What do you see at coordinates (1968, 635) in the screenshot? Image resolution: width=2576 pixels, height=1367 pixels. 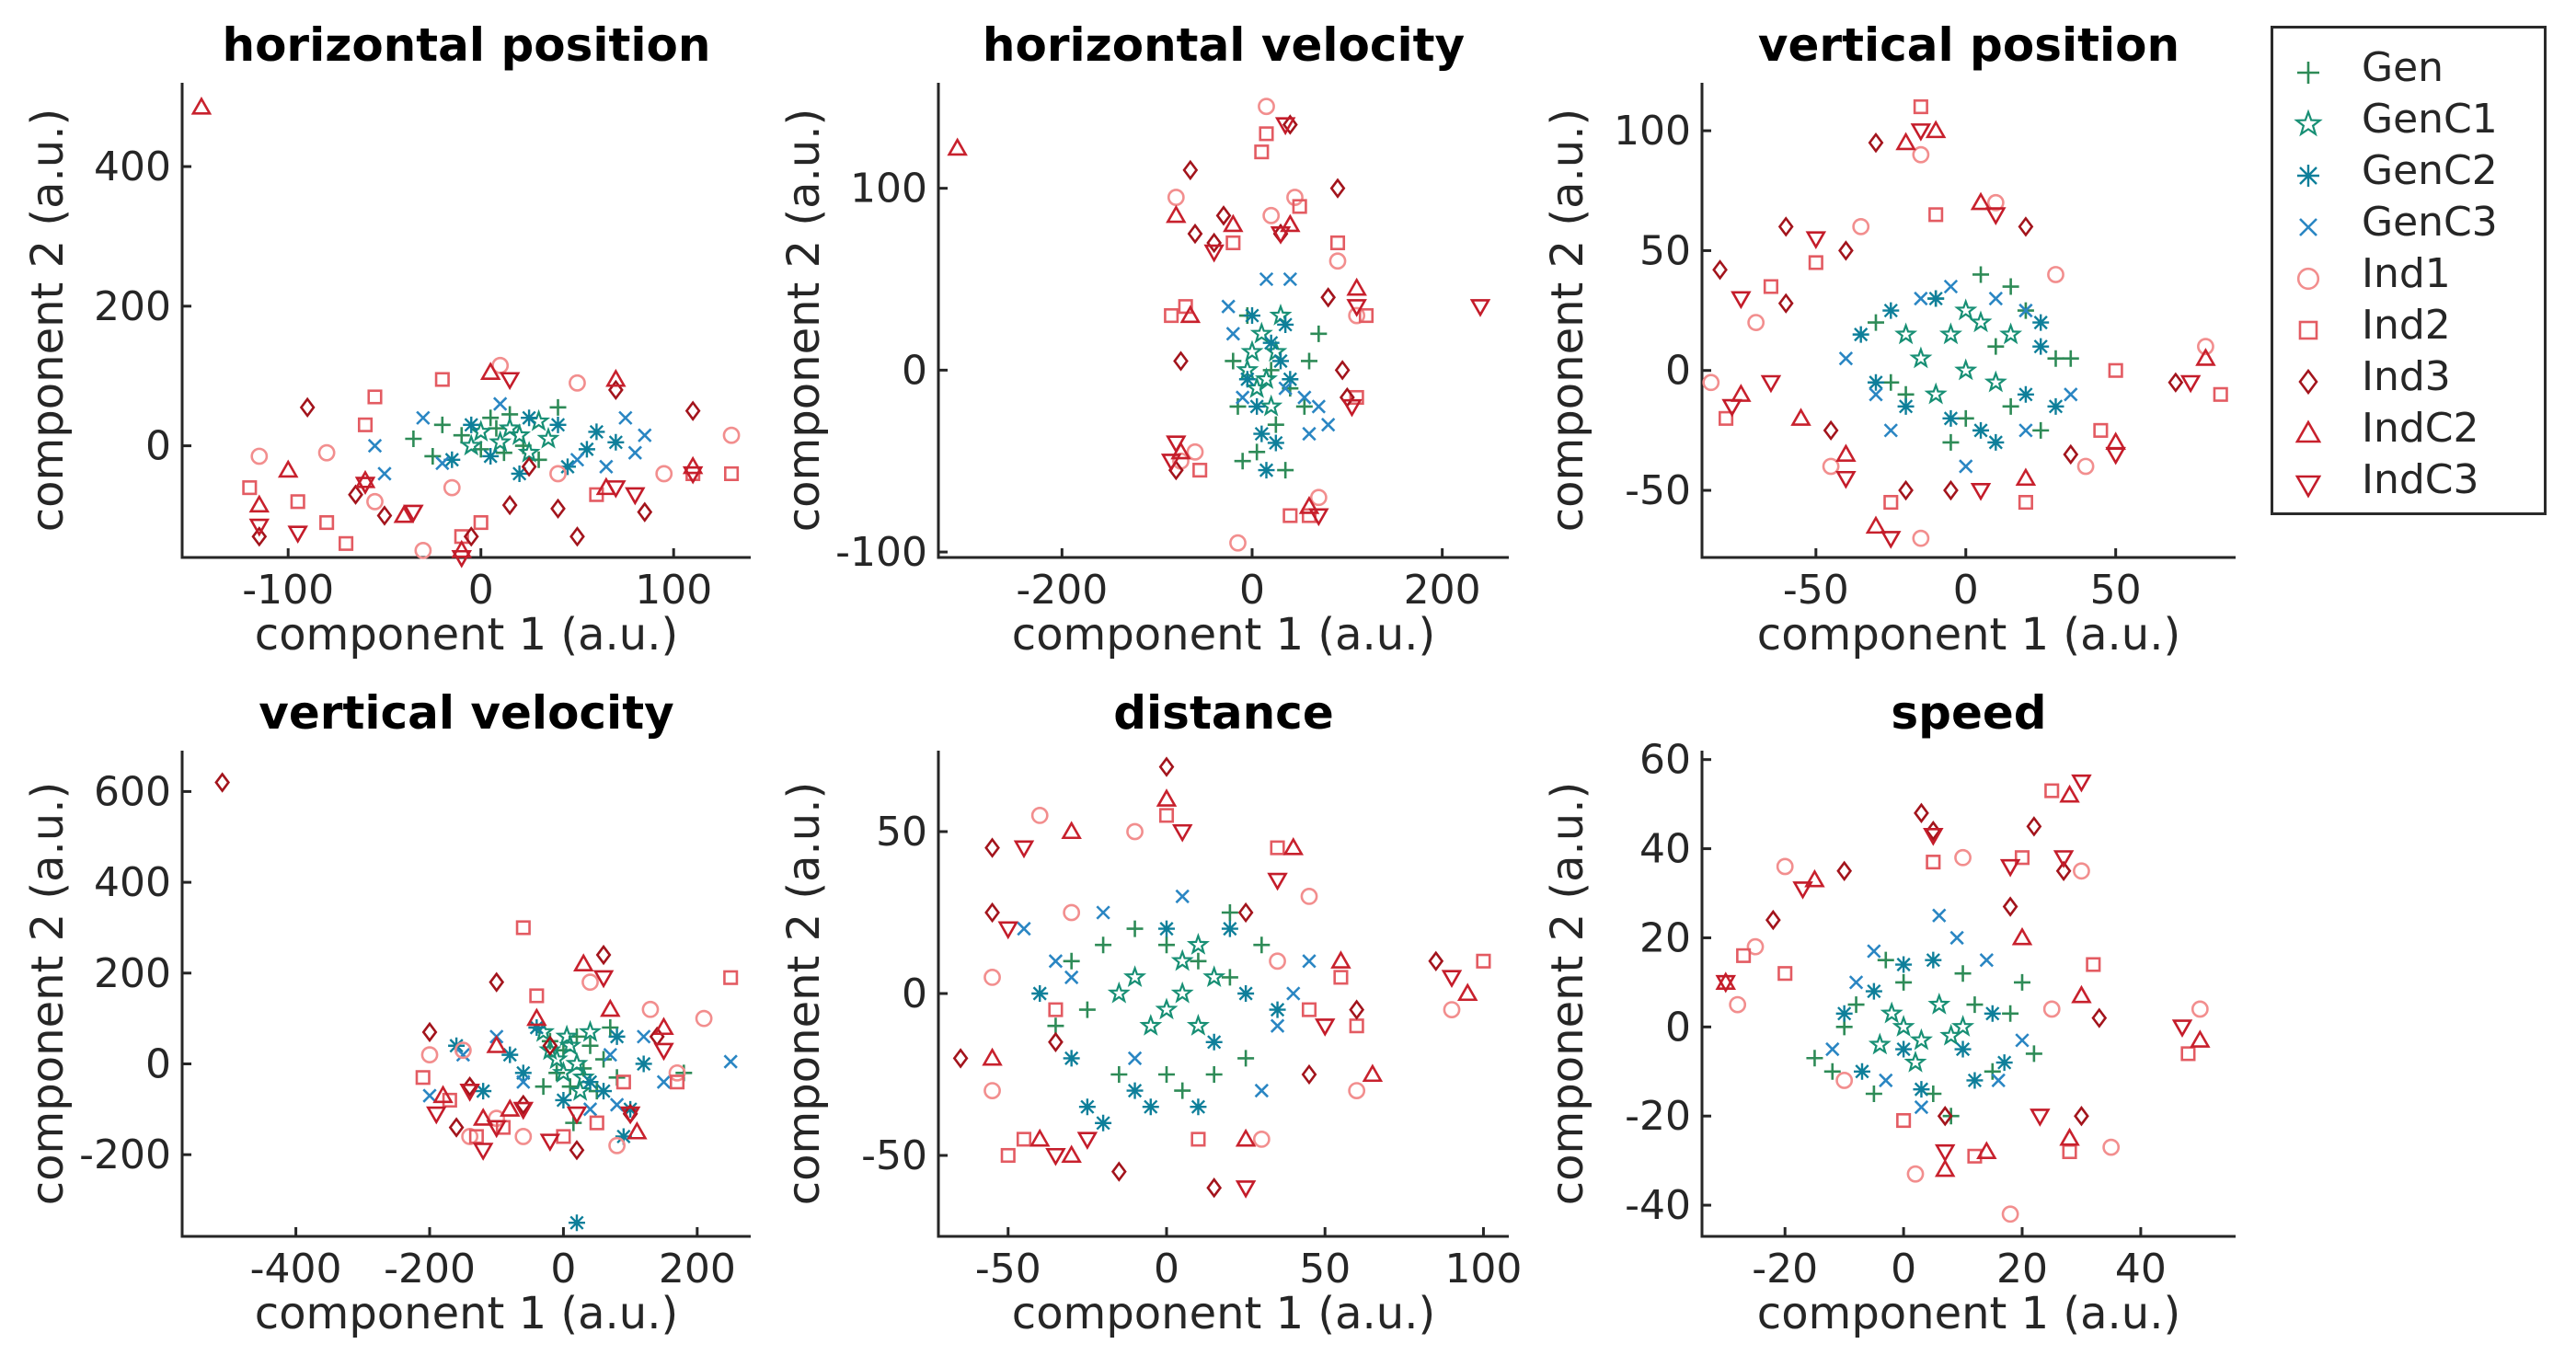 I see `x-axis-label: component 1 (a.u.)` at bounding box center [1968, 635].